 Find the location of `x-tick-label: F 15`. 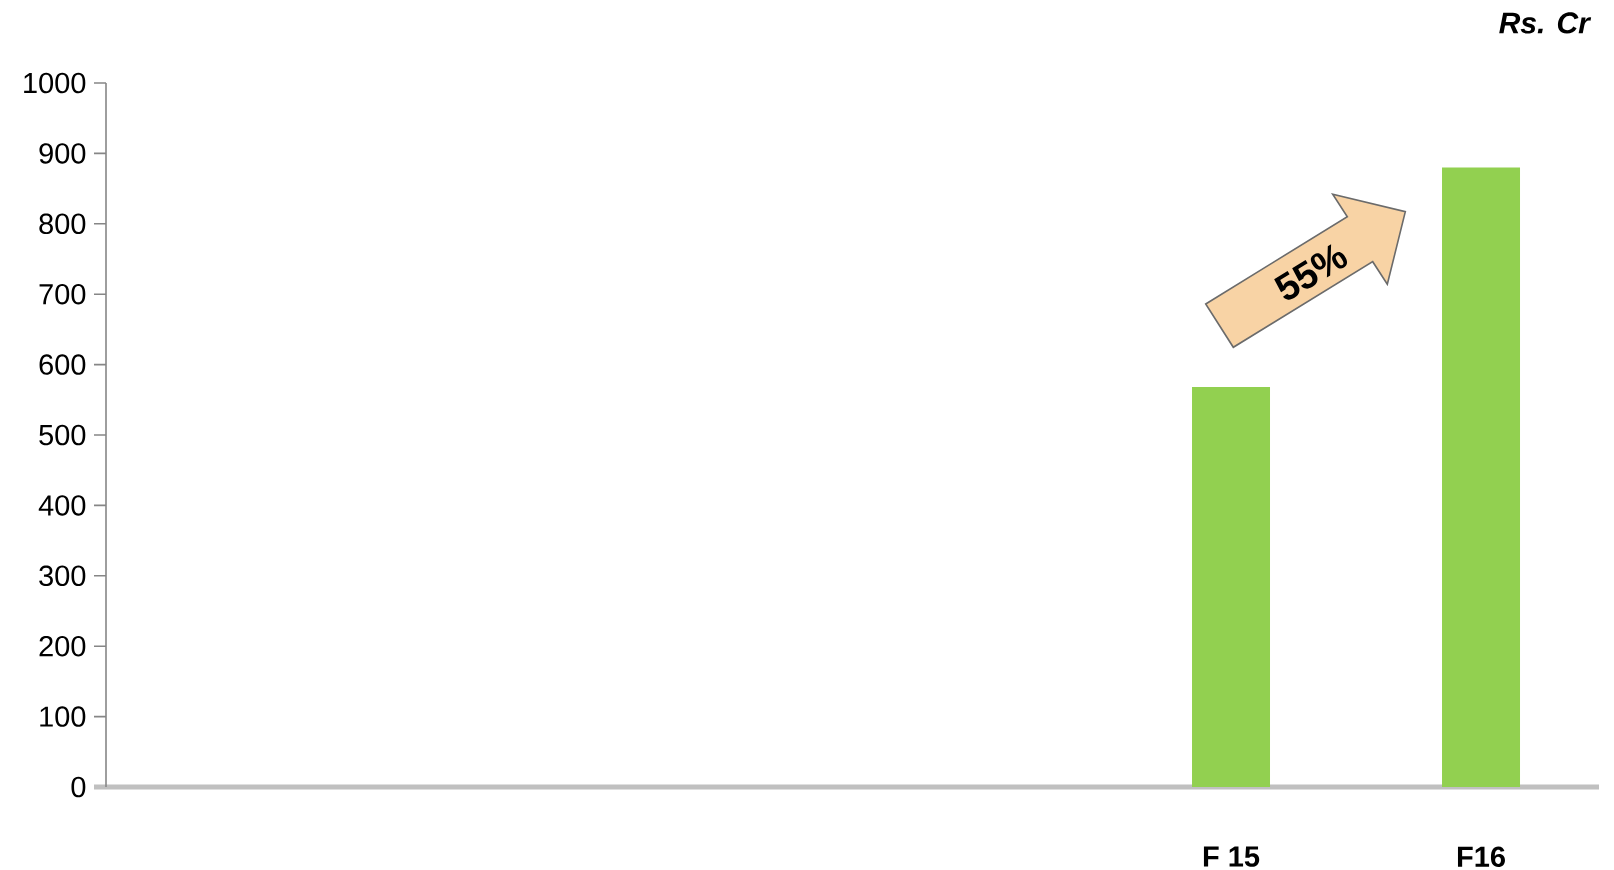

x-tick-label: F 15 is located at coordinates (1231, 856).